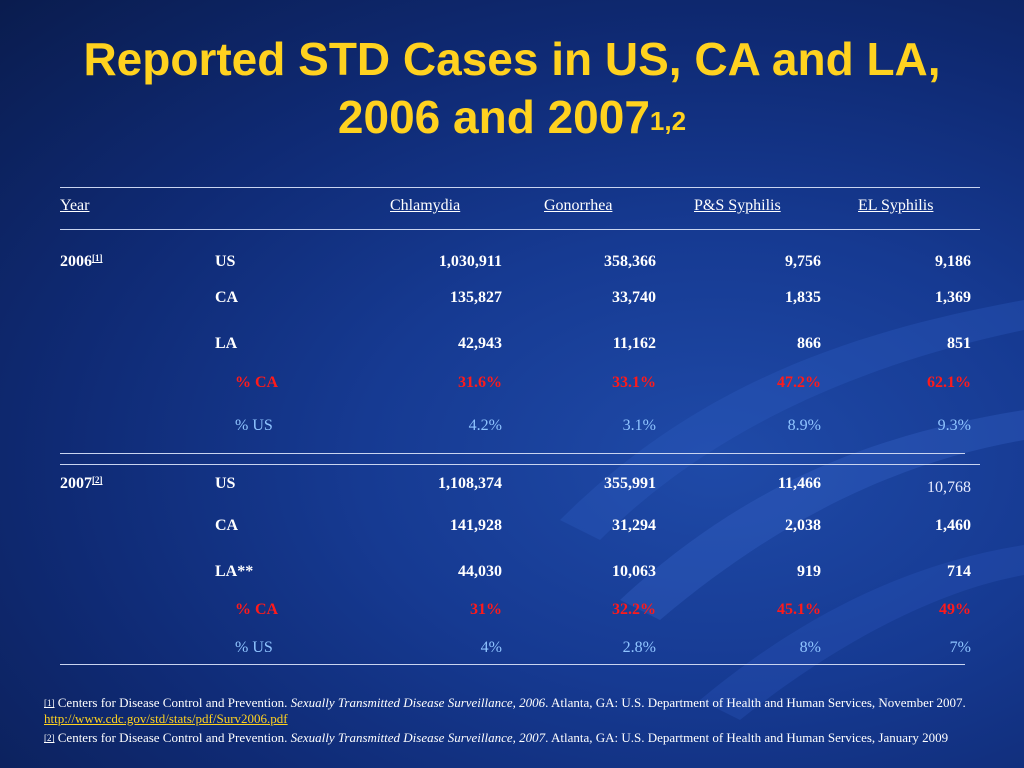  I want to click on table-cell: 1,369, so click(953, 297).